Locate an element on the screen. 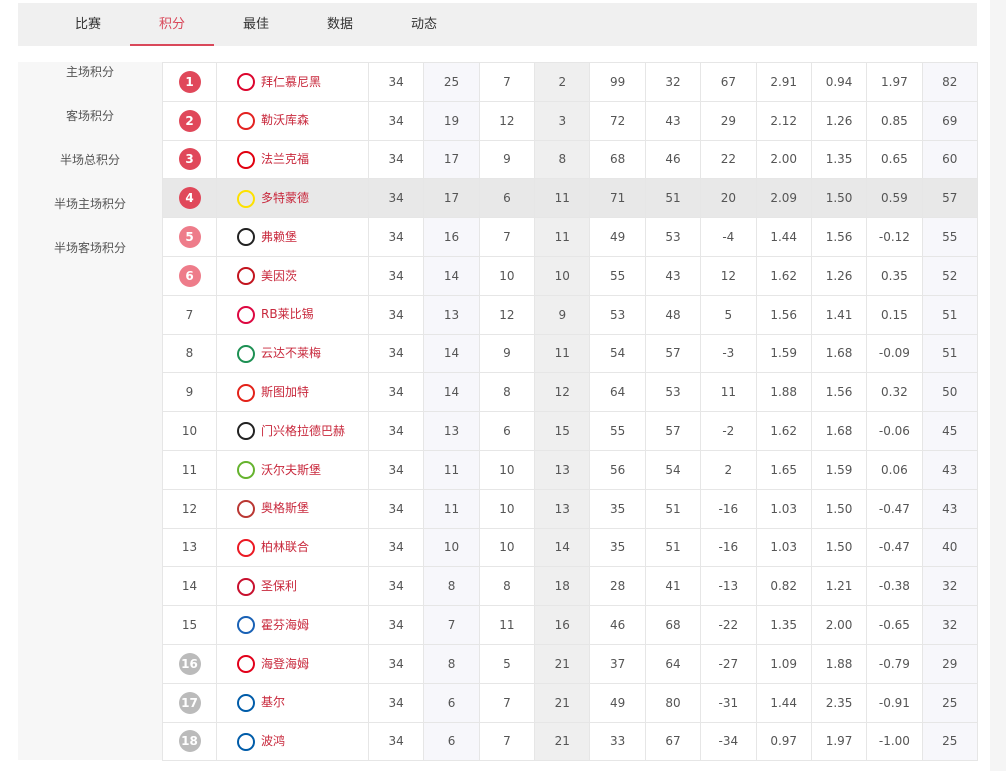  team-link: 门兴格拉德巴赫 is located at coordinates (292, 431).